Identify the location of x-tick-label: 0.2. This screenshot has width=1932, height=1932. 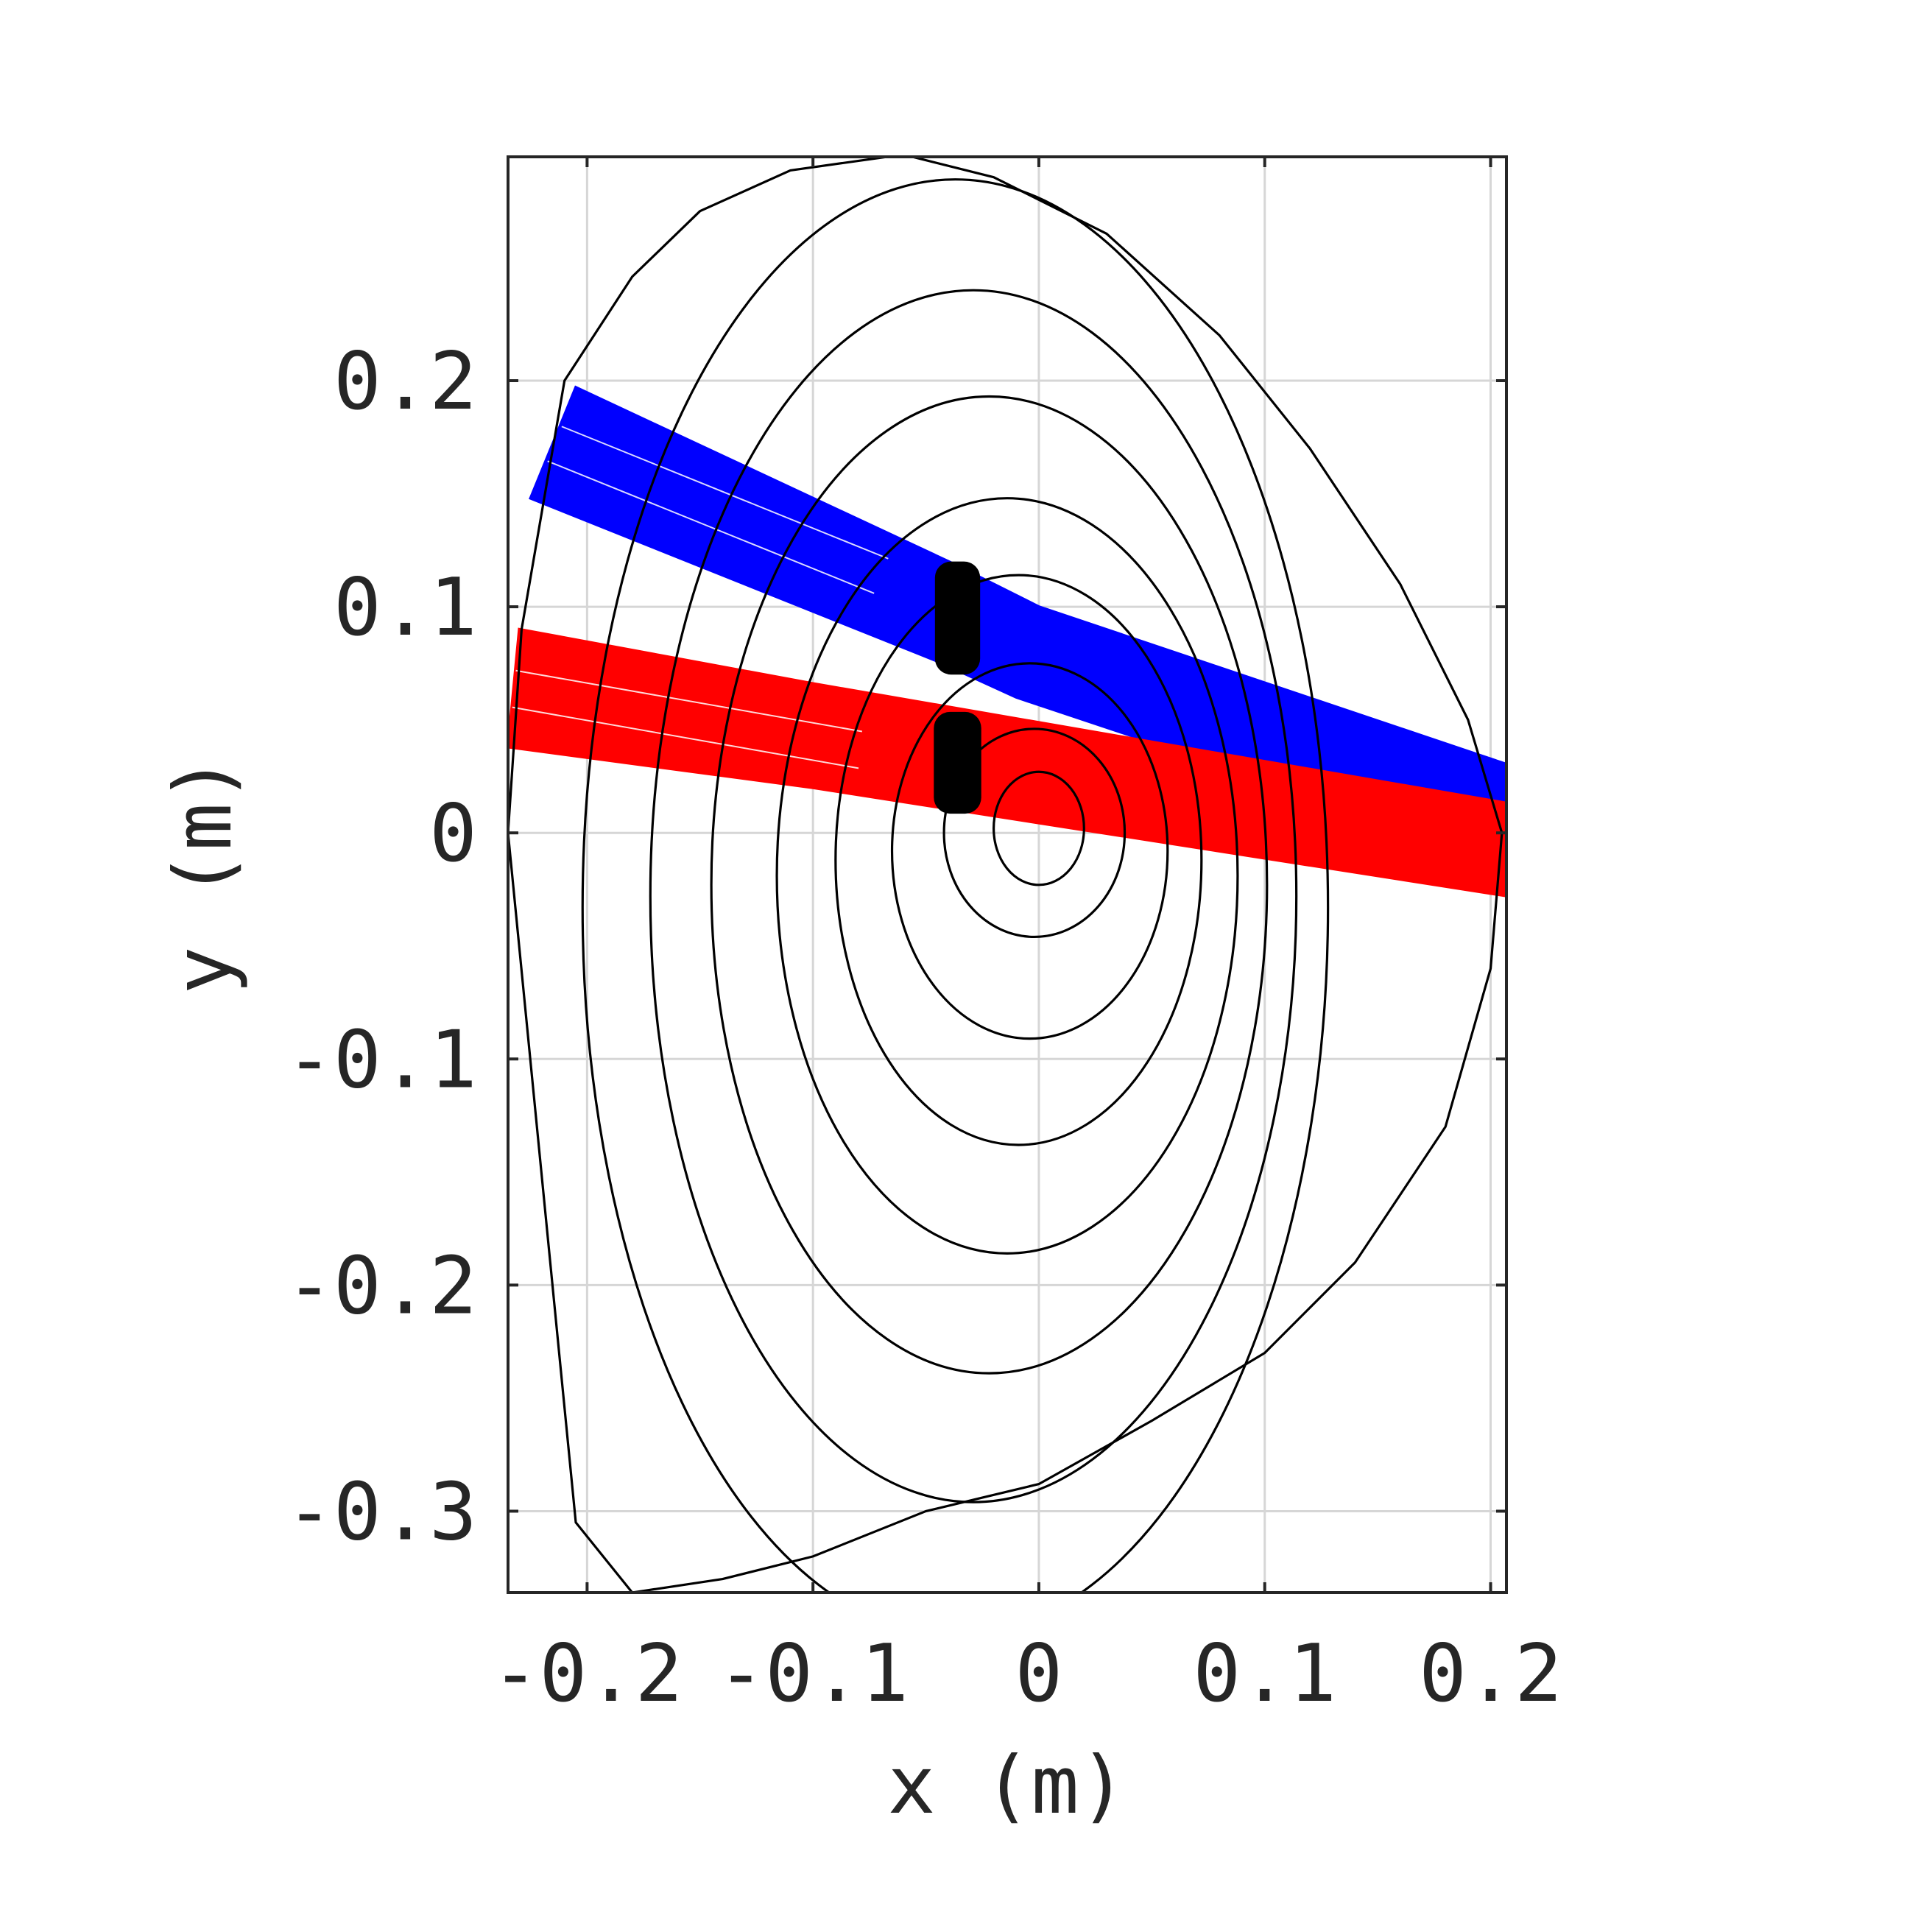
(1490, 1674).